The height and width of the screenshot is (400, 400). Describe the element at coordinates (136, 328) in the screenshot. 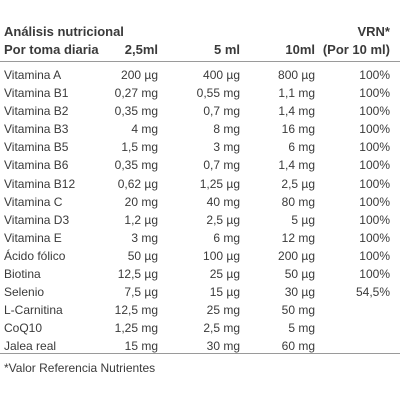

I see `value-2-5ml: 1,25 mg` at that location.